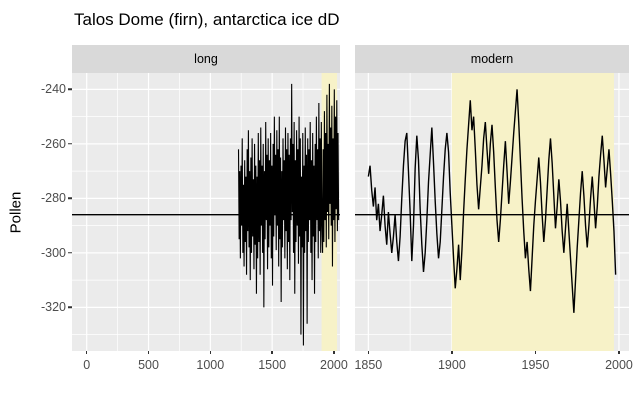 The width and height of the screenshot is (640, 410). What do you see at coordinates (70, 212) in the screenshot?
I see `y-tick-marks` at bounding box center [70, 212].